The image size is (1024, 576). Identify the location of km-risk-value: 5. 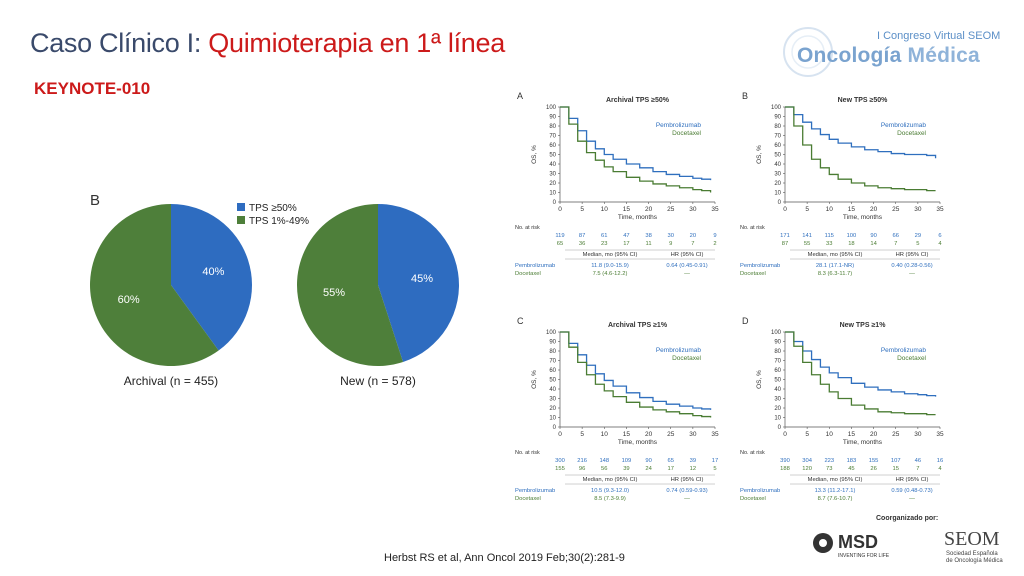
(917, 244).